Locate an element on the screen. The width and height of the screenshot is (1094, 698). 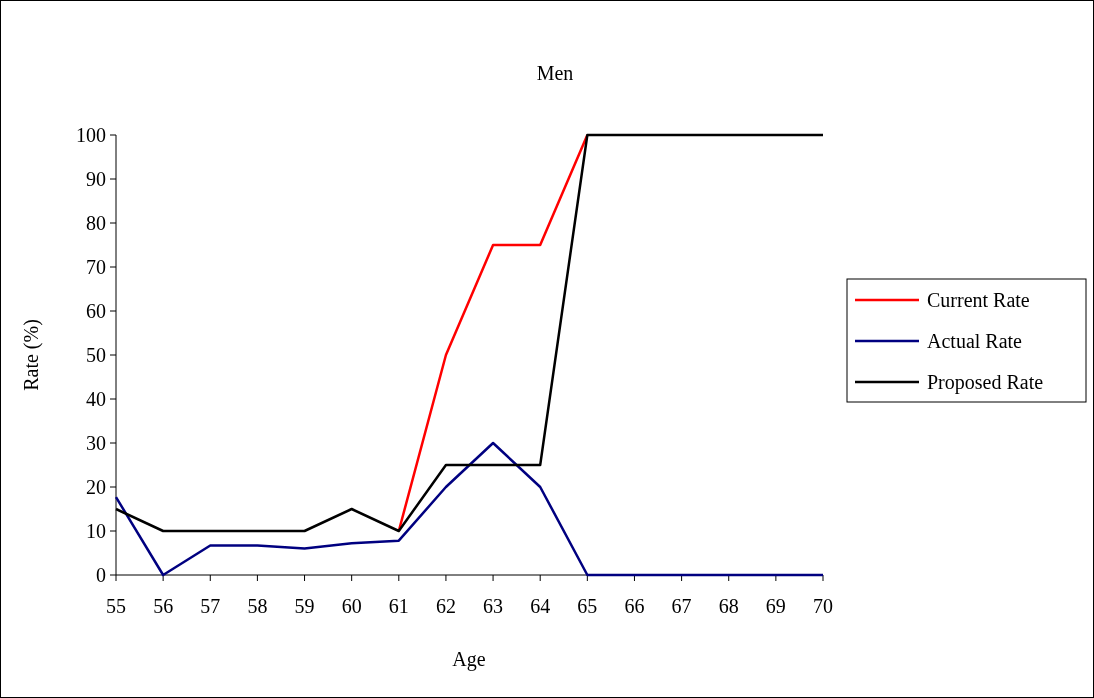
x-tick-label: 62 is located at coordinates (445, 606).